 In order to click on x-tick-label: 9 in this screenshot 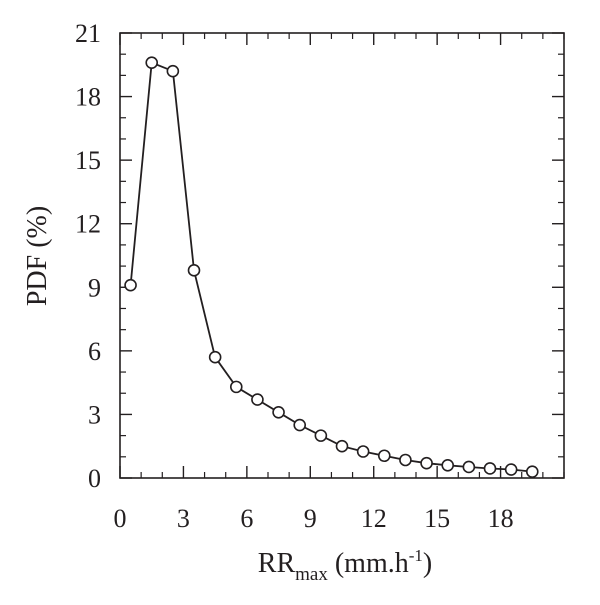, I will do `click(310, 518)`.